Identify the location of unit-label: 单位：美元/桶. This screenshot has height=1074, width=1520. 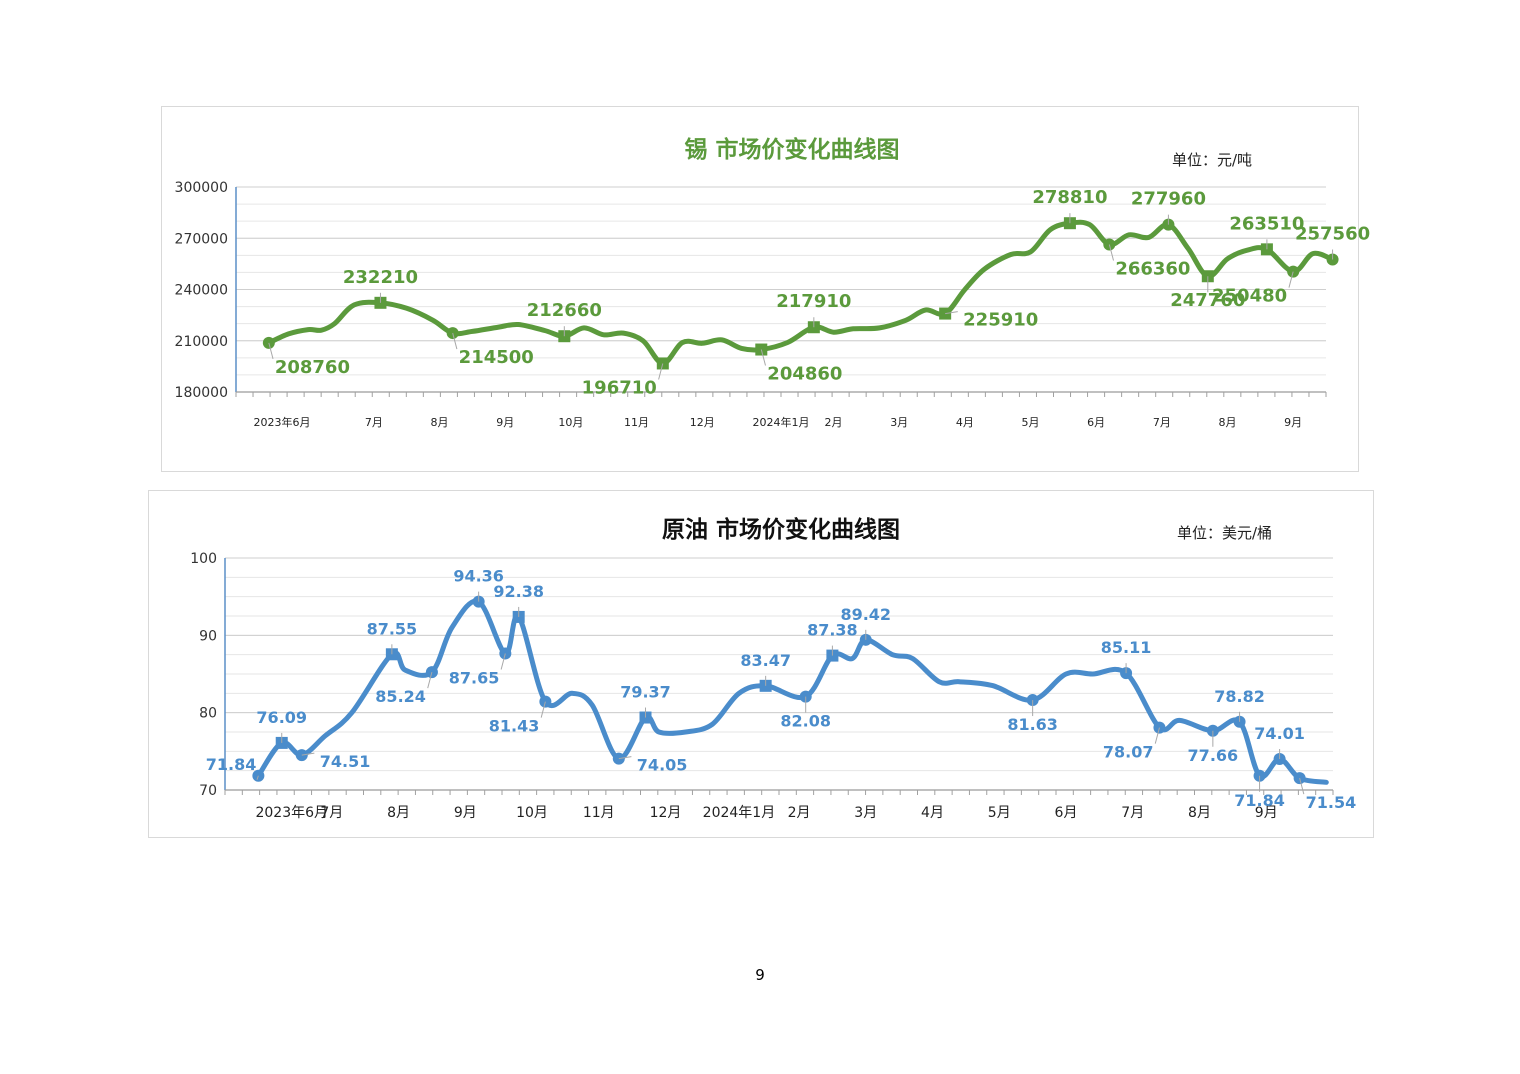
(1224, 533).